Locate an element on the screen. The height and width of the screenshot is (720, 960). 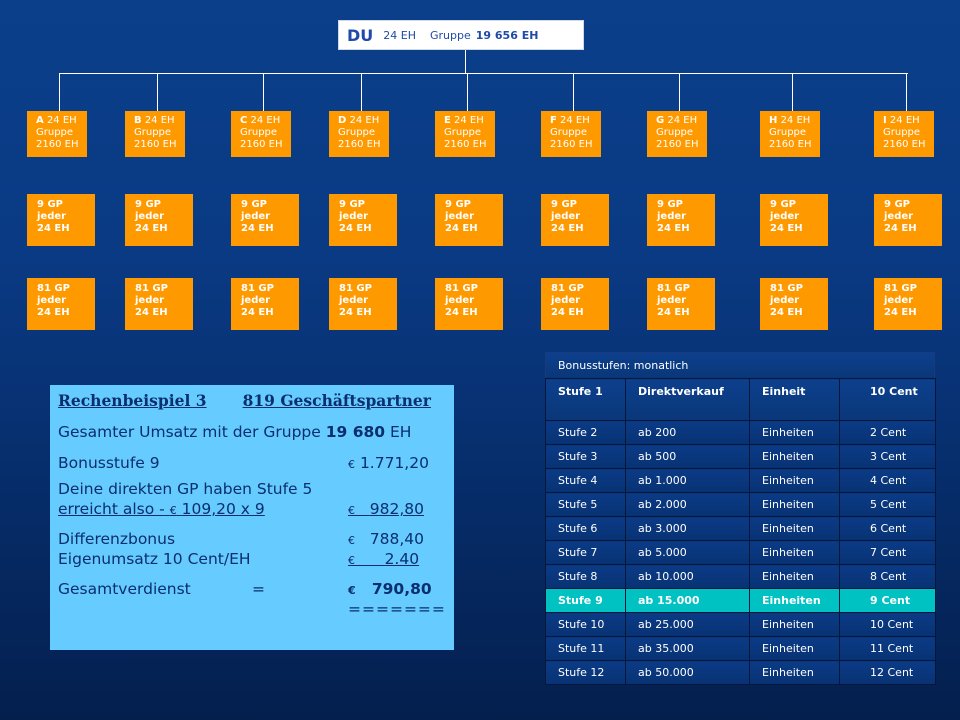
branch-node-title: G 24 EH is located at coordinates (677, 120).